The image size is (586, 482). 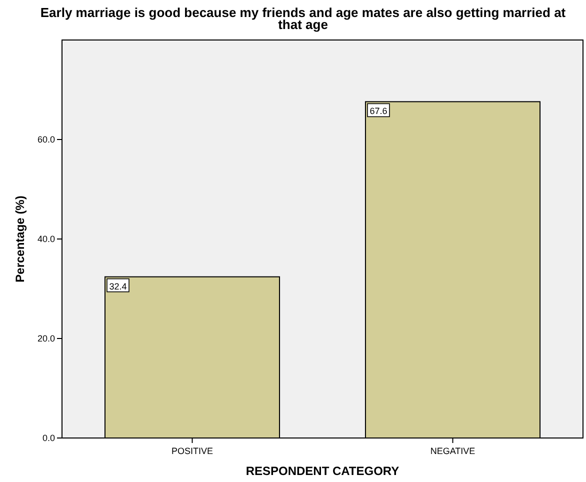 What do you see at coordinates (48, 437) in the screenshot?
I see `y-tick-label: 0.0` at bounding box center [48, 437].